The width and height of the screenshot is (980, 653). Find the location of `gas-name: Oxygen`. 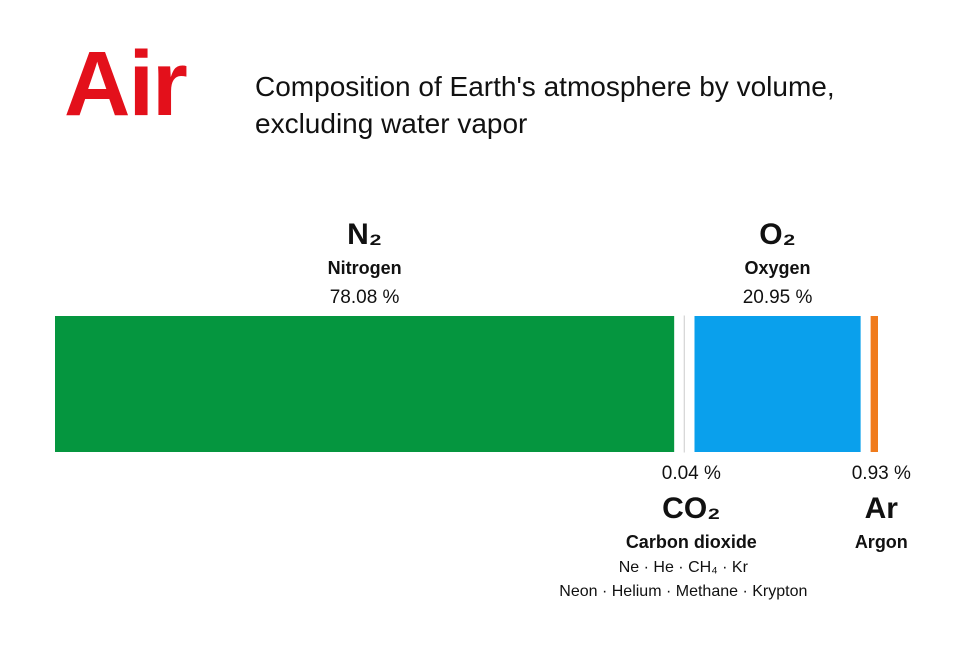

gas-name: Oxygen is located at coordinates (778, 268).